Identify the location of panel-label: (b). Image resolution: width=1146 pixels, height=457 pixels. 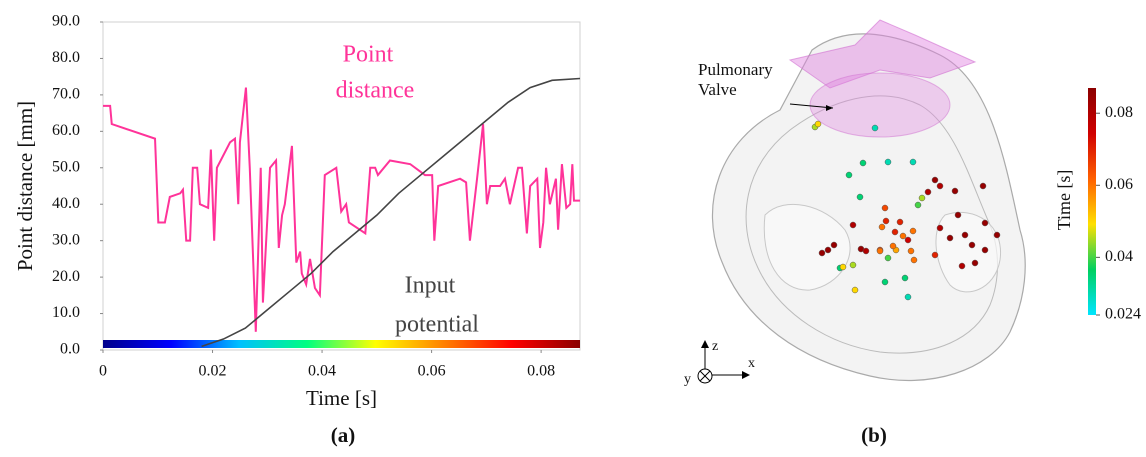
(874, 435).